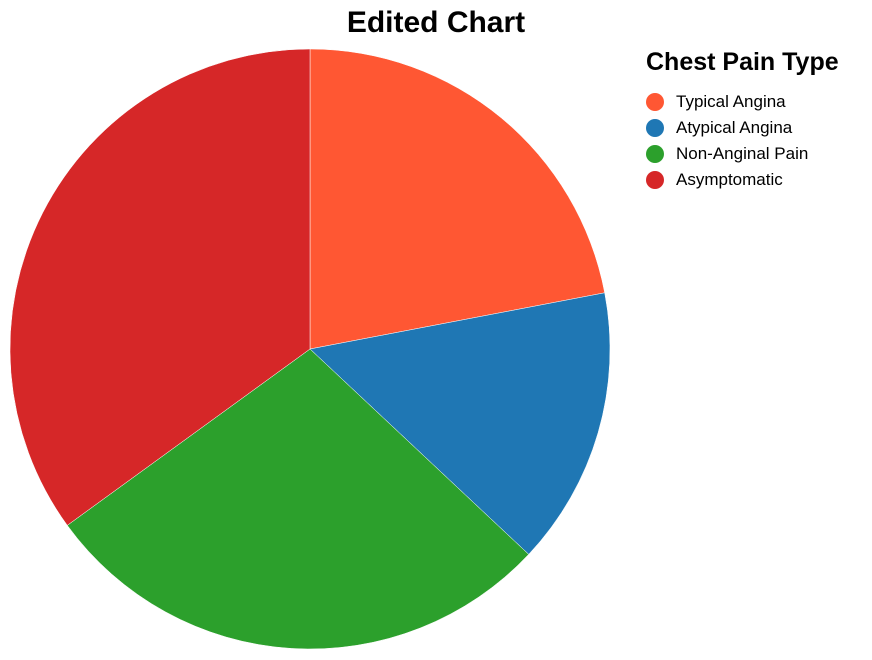 The height and width of the screenshot is (660, 872). I want to click on legend-label-atypical-angina: Atypical Angina, so click(734, 127).